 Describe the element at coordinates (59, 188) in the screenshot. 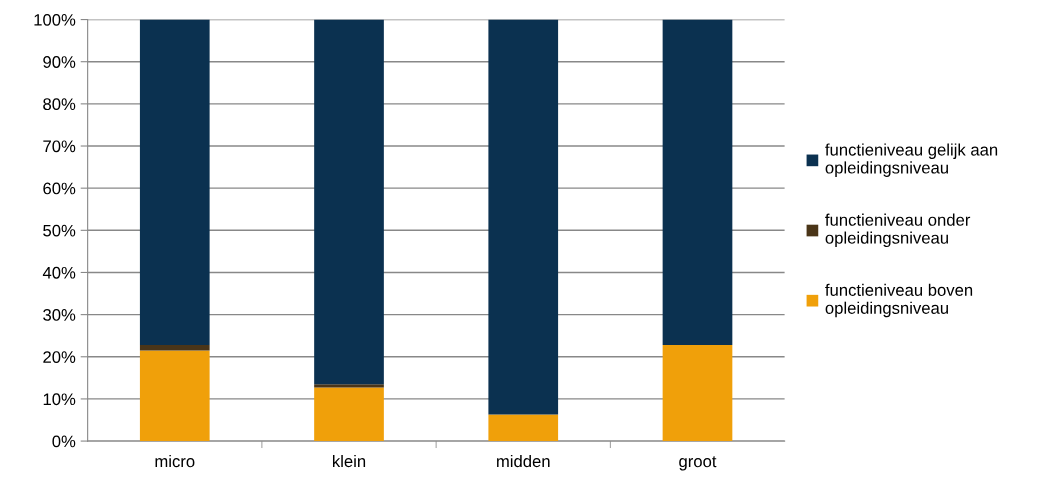

I see `y-tick-label: 60%` at that location.